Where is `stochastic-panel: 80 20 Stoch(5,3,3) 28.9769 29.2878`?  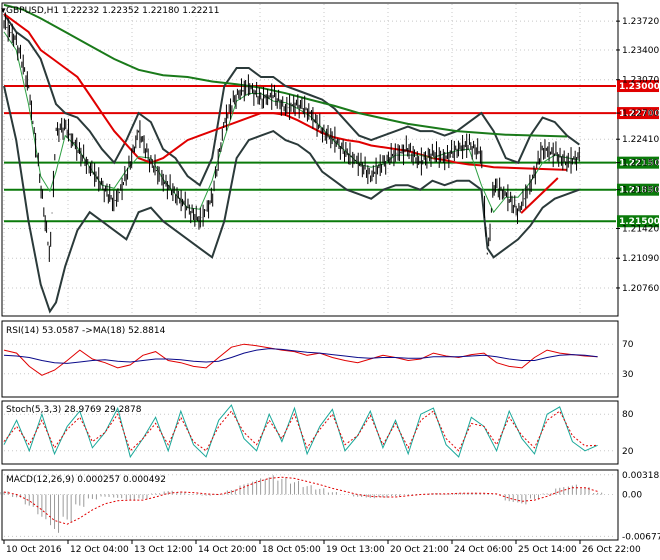
stochastic-panel: 80 20 Stoch(5,3,3) 28.9769 29.2878 is located at coordinates (317, 432).